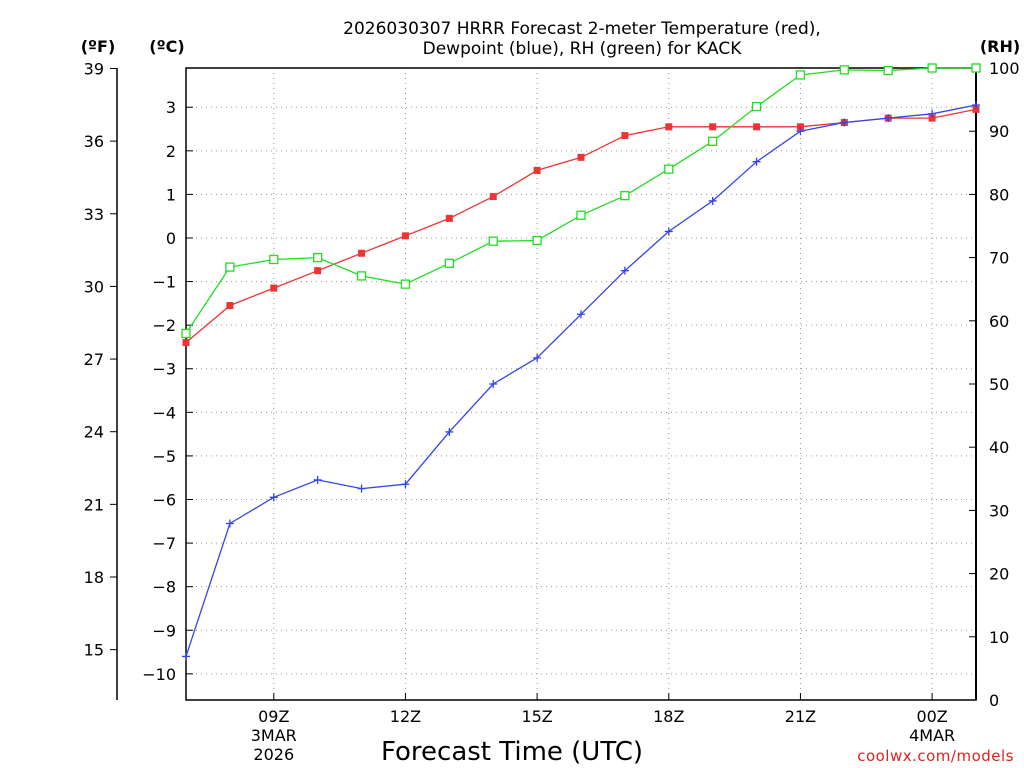 This screenshot has width=1024, height=768. I want to click on x-tick-label: 21Z, so click(800, 716).